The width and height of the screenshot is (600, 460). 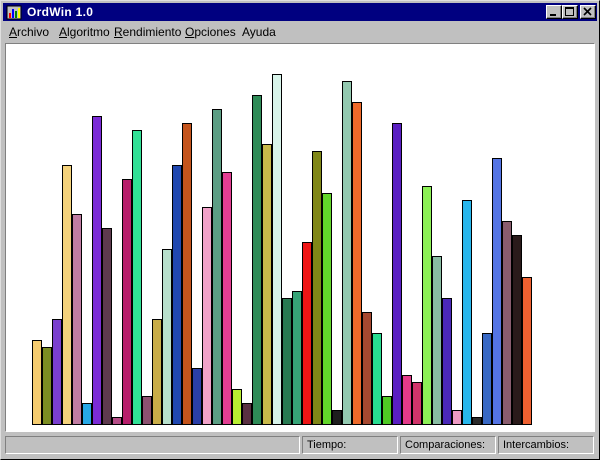 What do you see at coordinates (252, 32) in the screenshot?
I see `menu-ayuda-mnemonic: Ayu` at bounding box center [252, 32].